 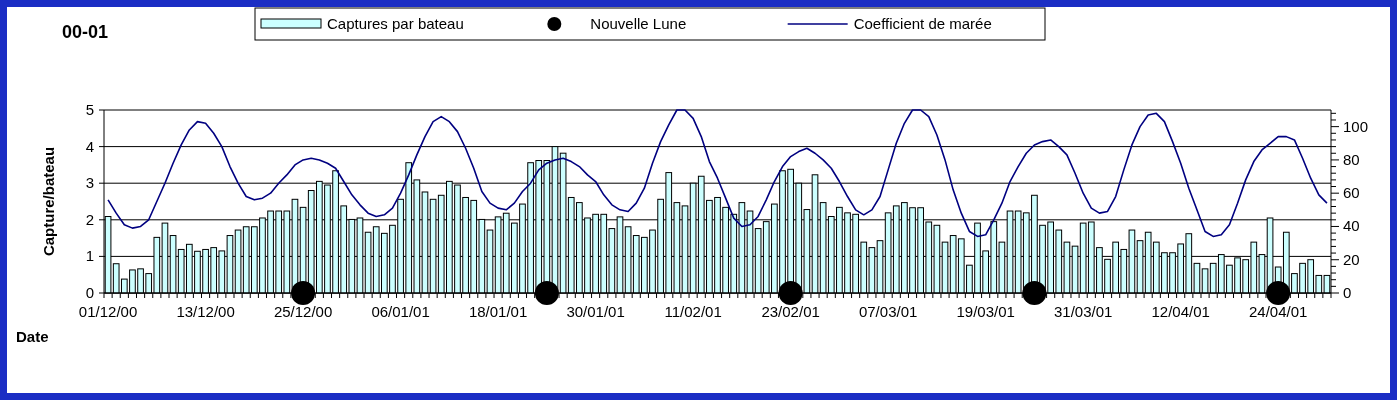 I want to click on y2-tick-label: 100, so click(x=1356, y=126).